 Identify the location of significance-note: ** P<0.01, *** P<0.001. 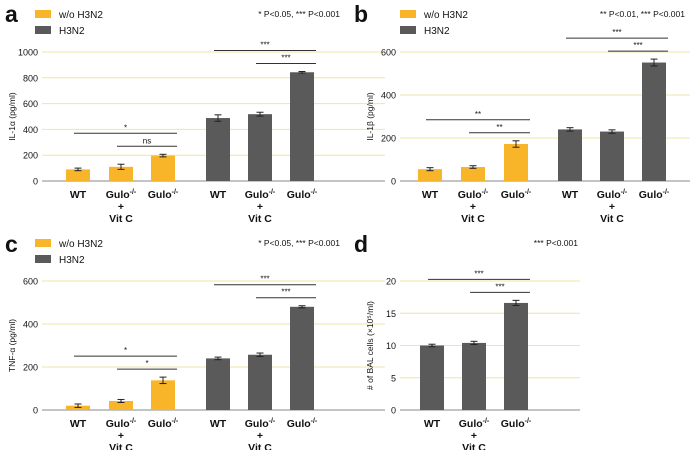
(642, 14).